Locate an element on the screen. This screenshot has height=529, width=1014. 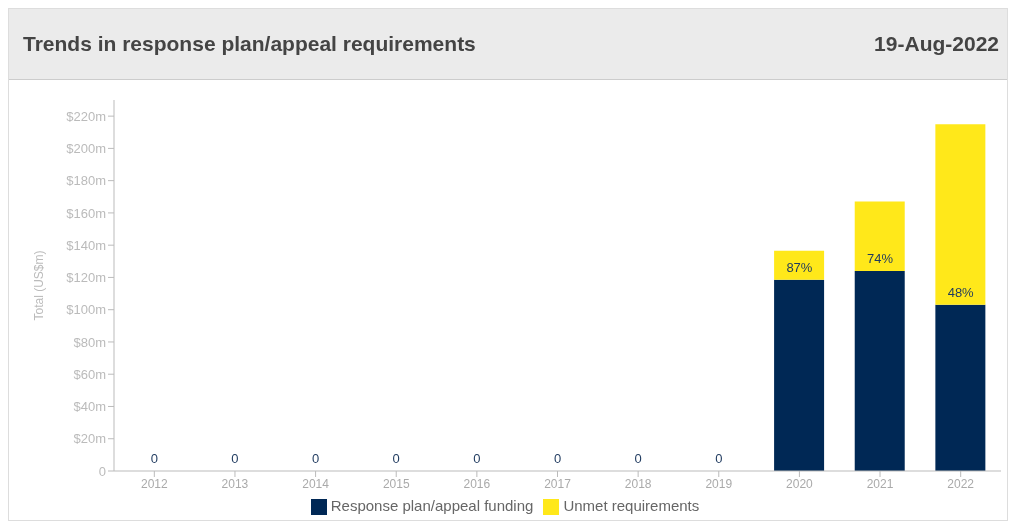
x-tick-label: 2017 is located at coordinates (558, 483).